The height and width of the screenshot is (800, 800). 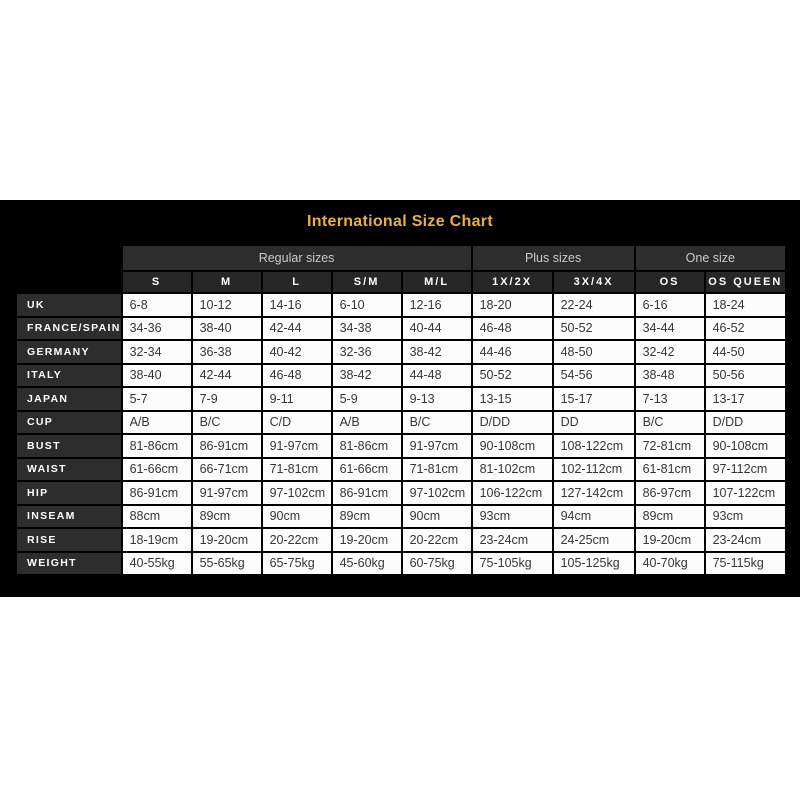 I want to click on size-value-cell: 15-17, so click(x=593, y=399).